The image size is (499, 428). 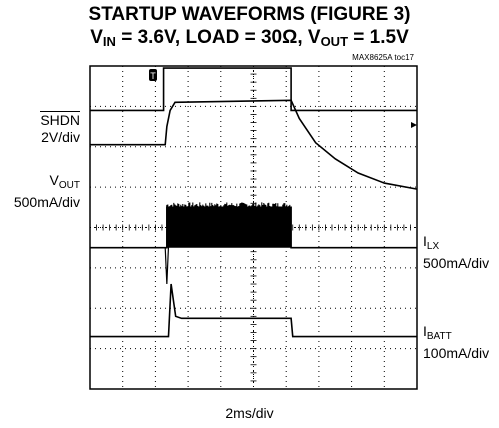 I want to click on shdn-scale: 2V/div, so click(x=60, y=137).